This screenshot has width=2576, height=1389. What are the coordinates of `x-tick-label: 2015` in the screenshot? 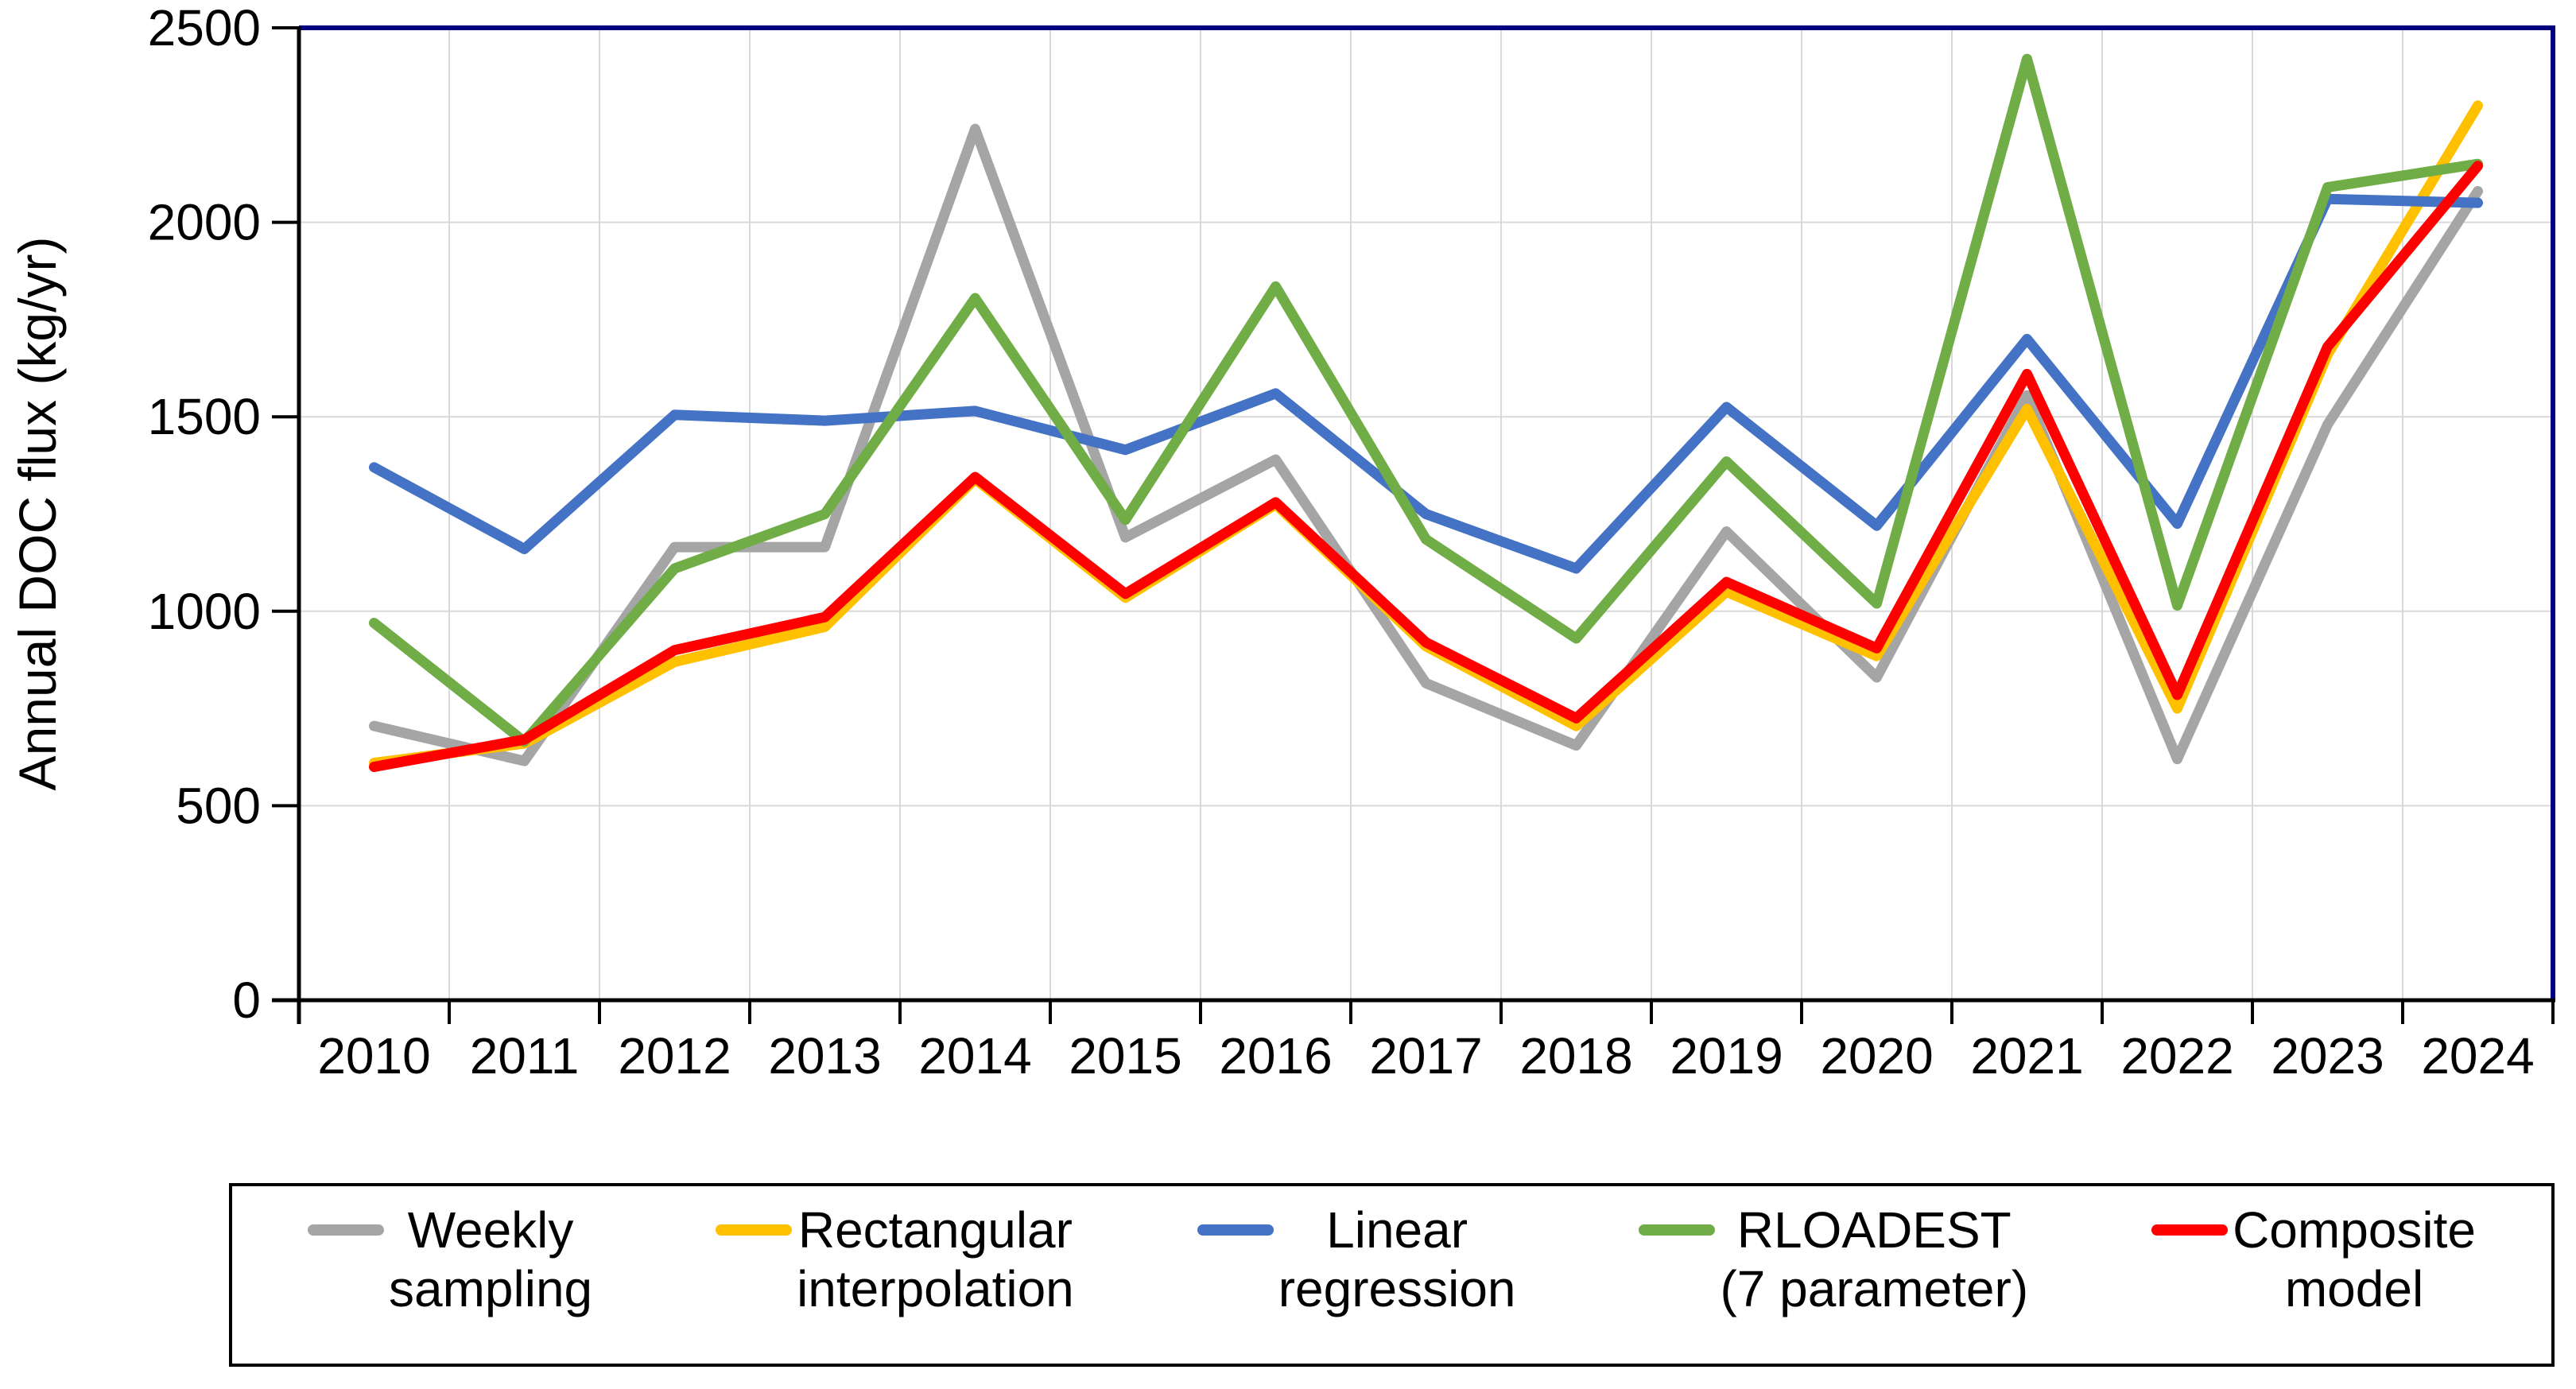 It's located at (1125, 1055).